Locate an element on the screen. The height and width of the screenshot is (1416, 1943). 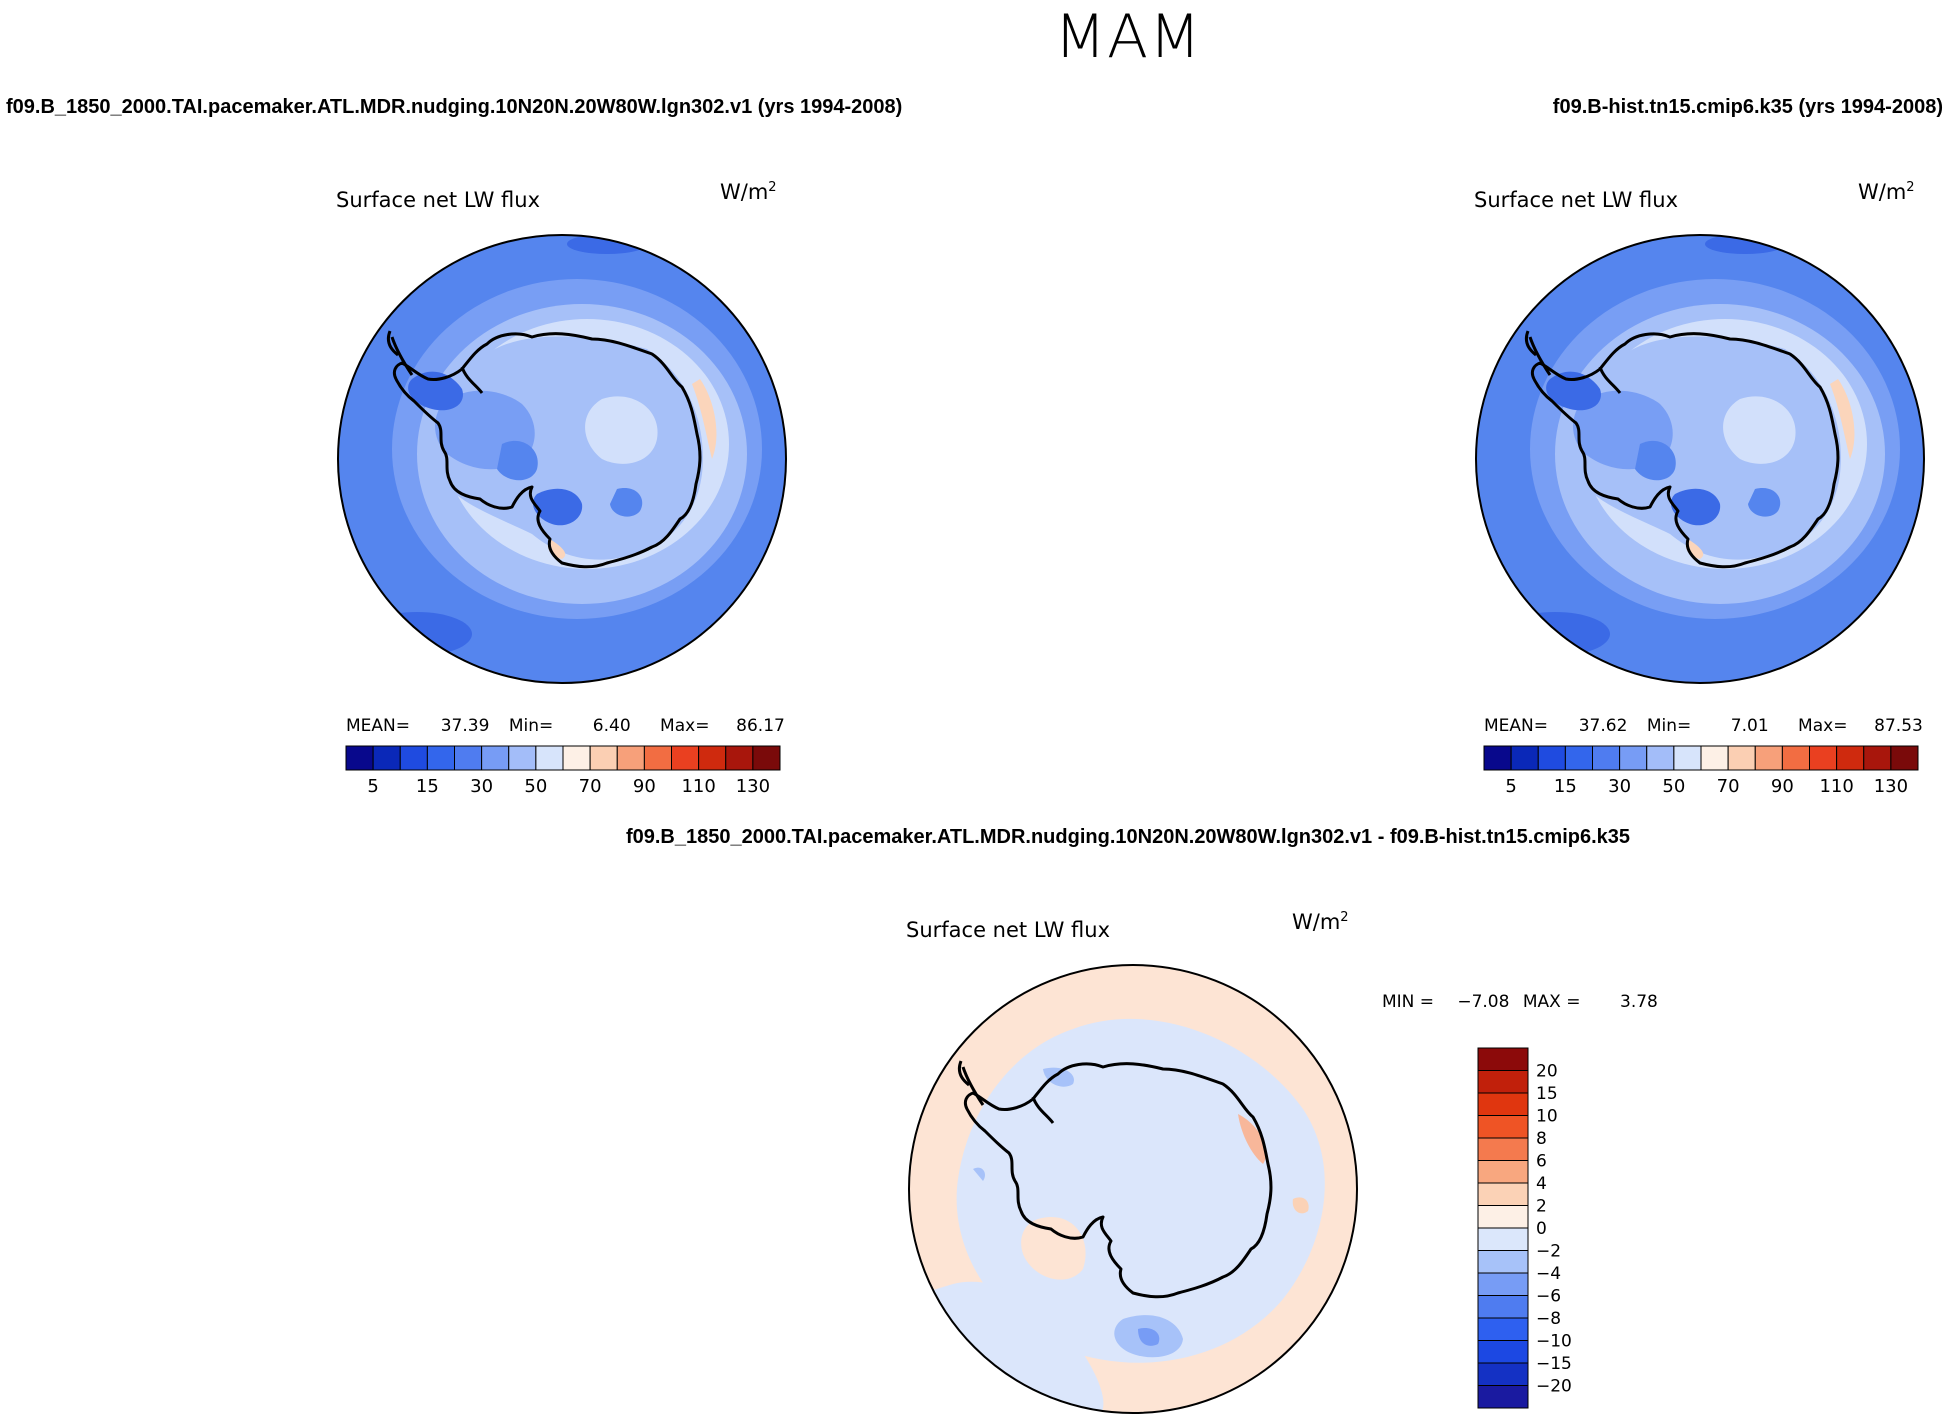
min-label: MIN = is located at coordinates (1408, 1002).